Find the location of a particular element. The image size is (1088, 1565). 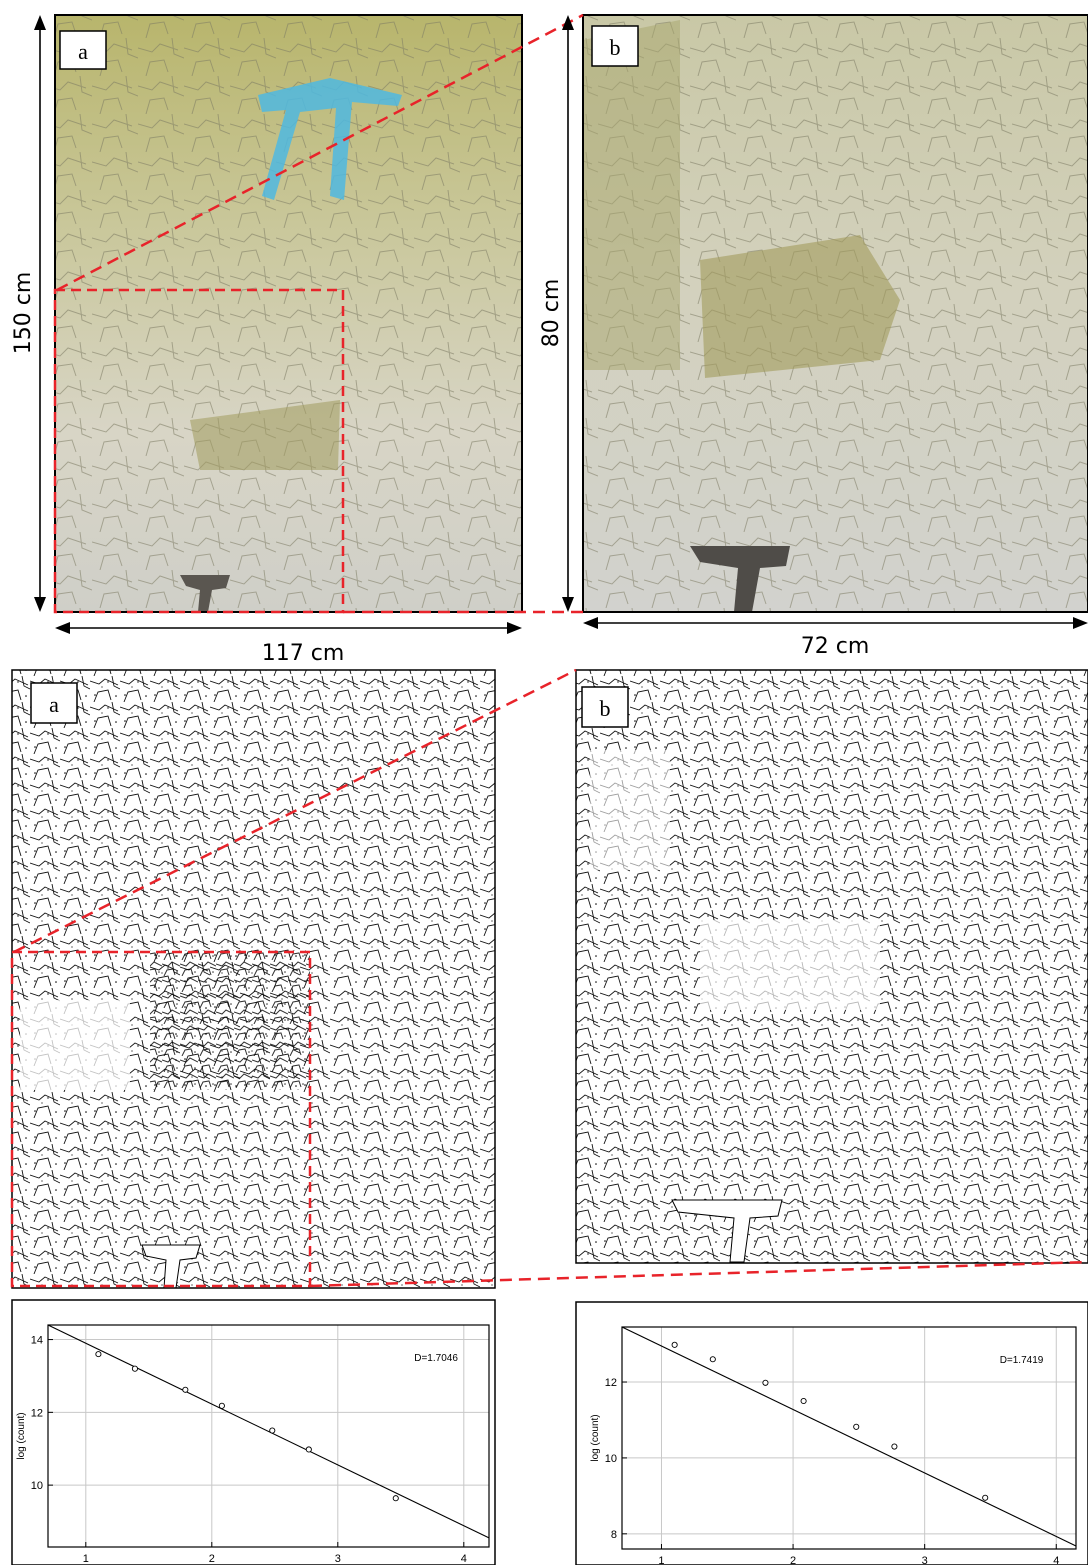

dimension-b-height is located at coordinates (568, 313).